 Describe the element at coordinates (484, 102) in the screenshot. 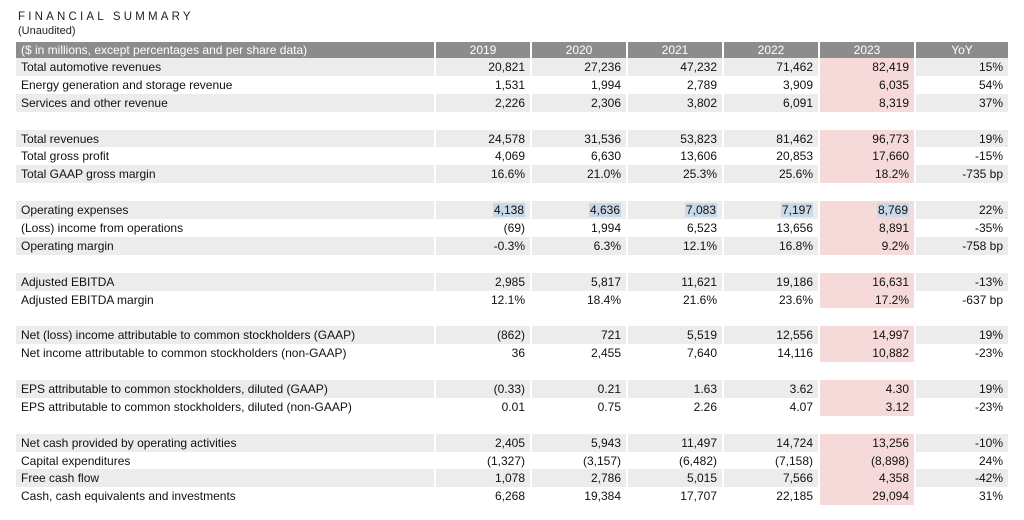

I see `value-cell-2019: 2,226` at that location.